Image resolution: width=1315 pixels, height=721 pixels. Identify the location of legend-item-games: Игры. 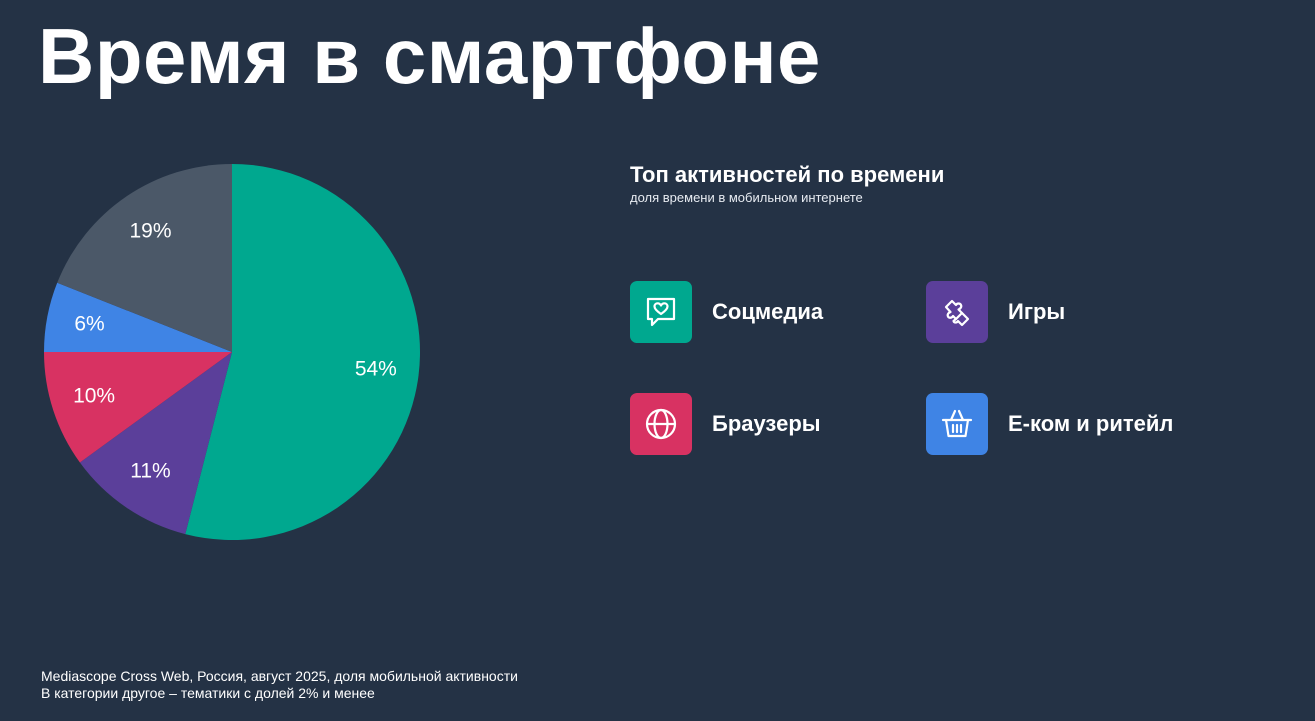
(995, 312).